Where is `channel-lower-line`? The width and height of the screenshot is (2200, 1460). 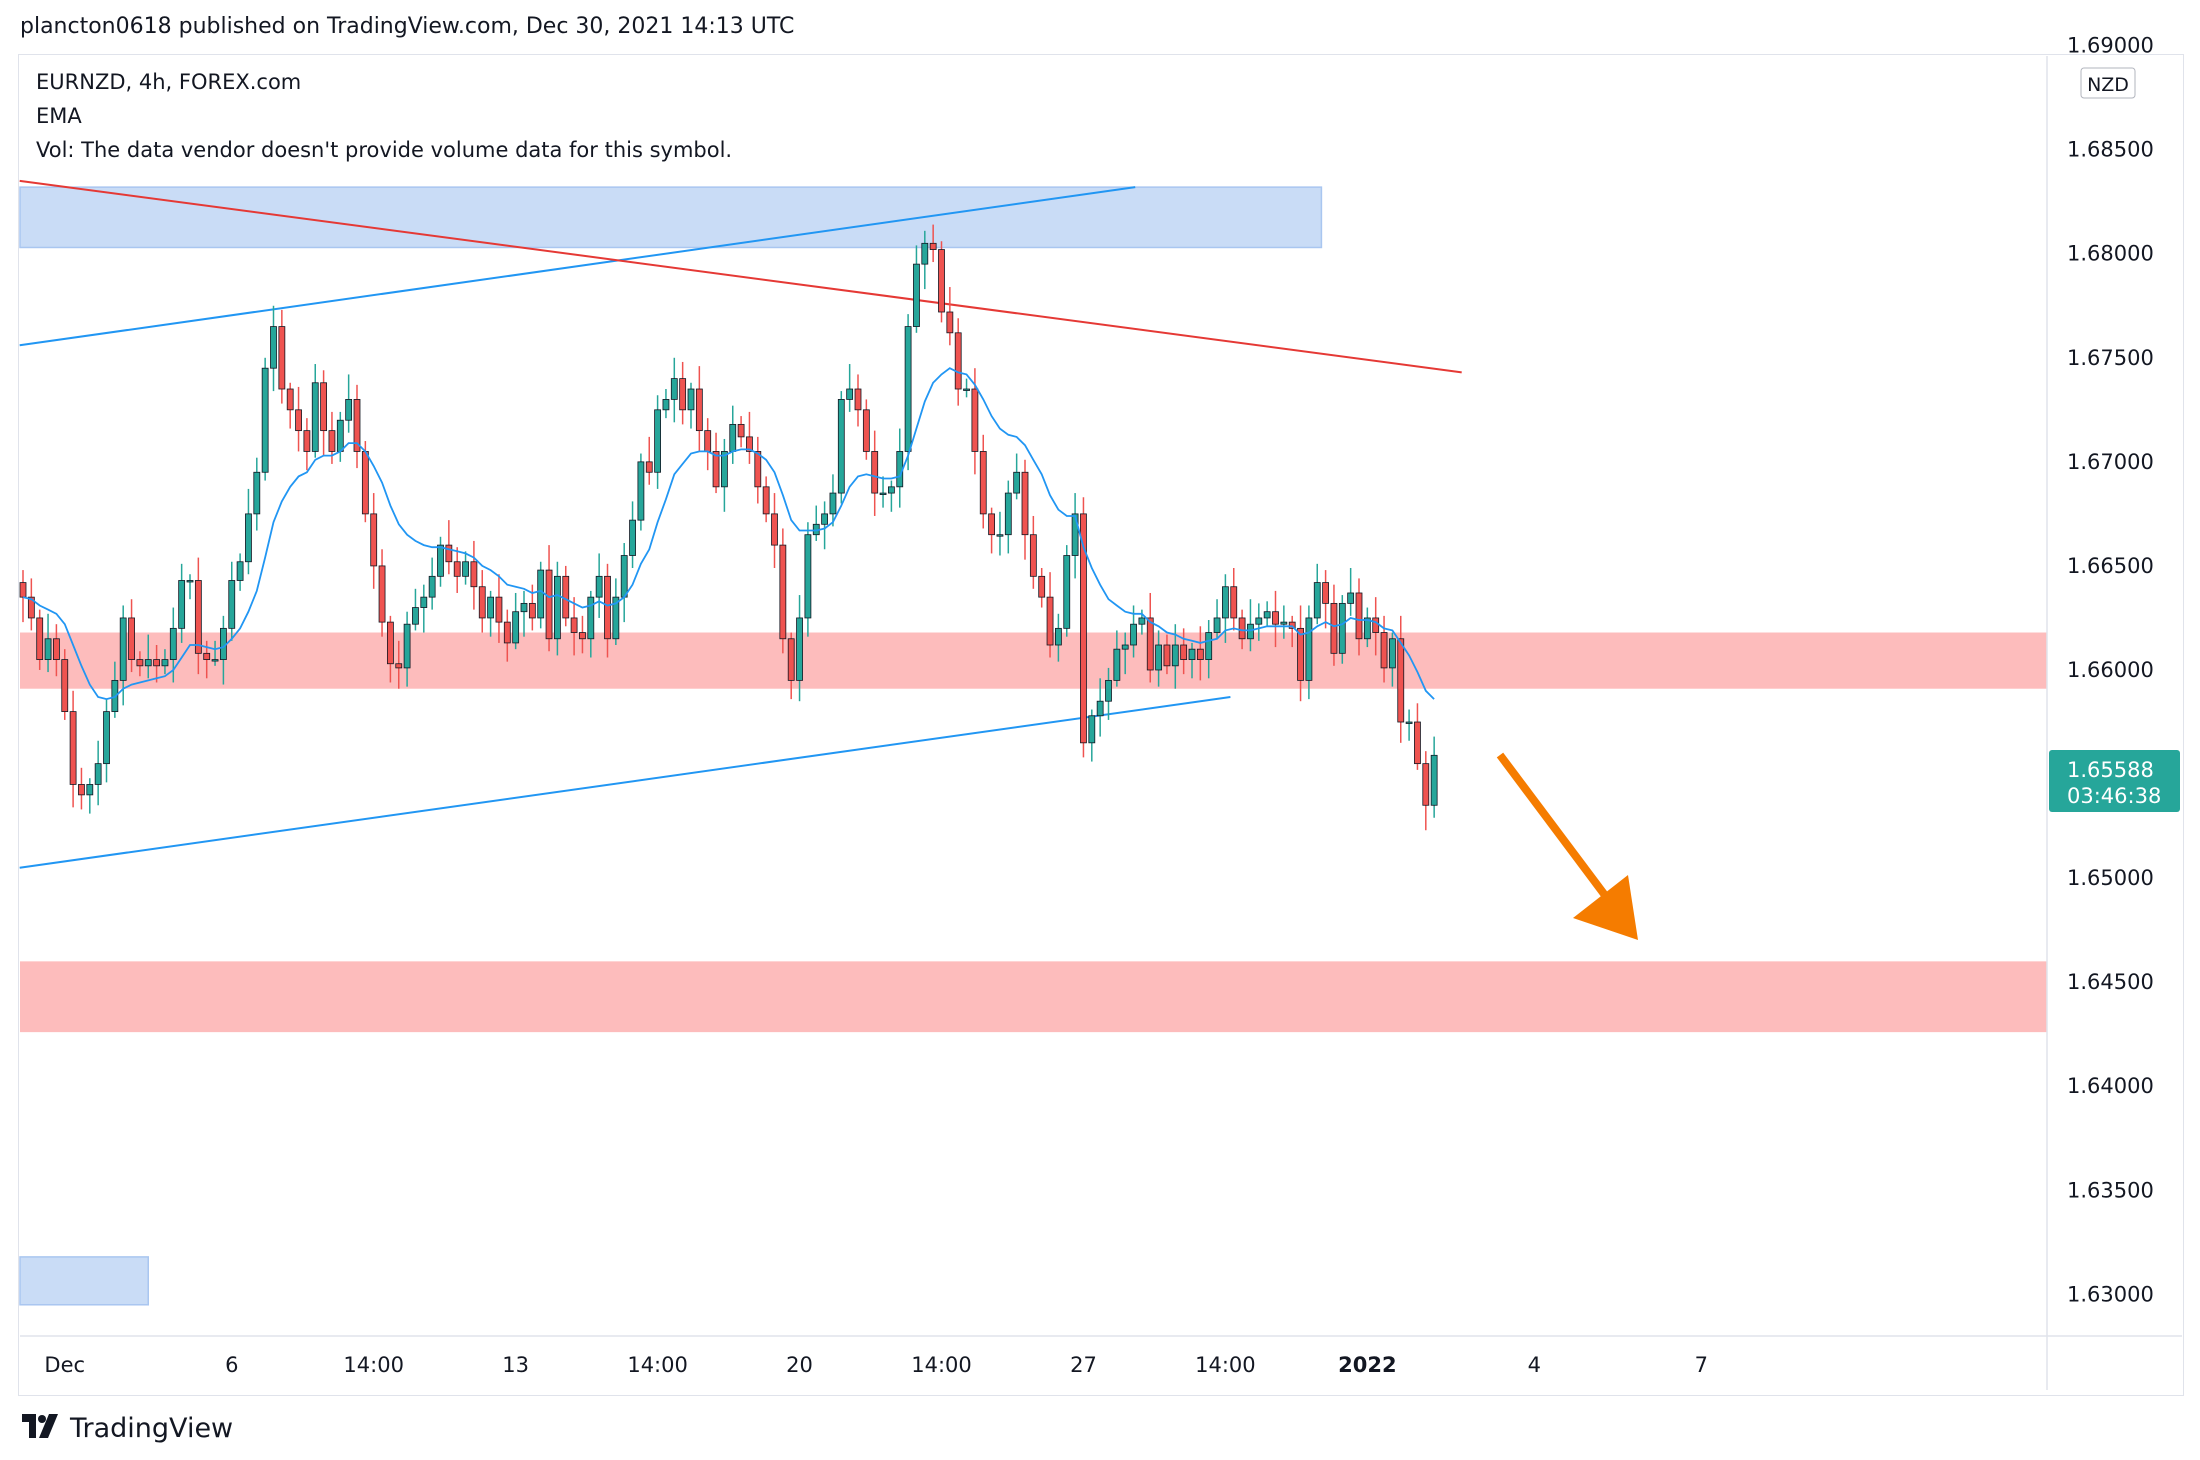
channel-lower-line is located at coordinates (625, 782).